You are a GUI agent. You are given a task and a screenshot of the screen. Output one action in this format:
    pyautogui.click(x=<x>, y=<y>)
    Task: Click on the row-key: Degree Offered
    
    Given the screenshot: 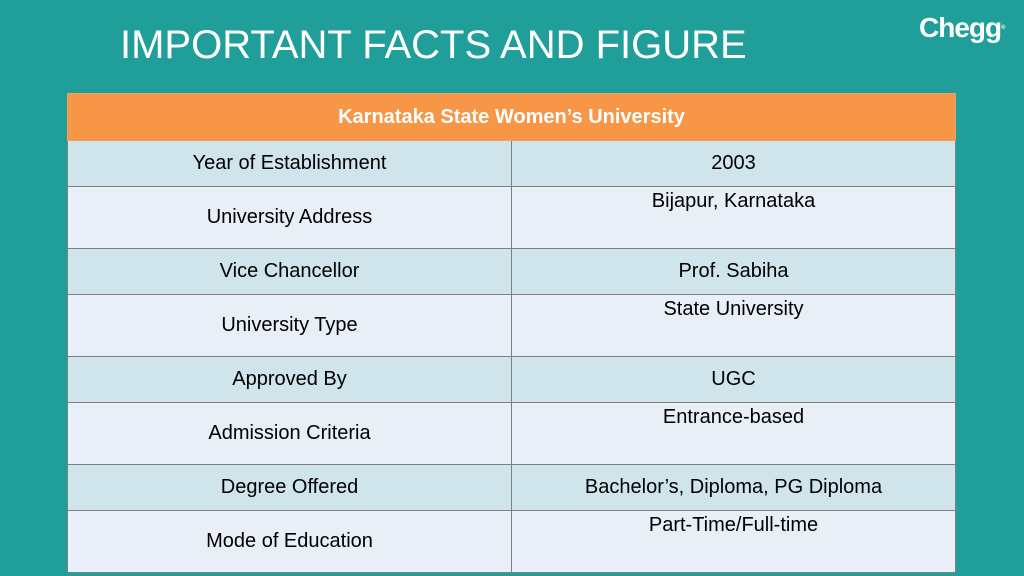 What is the action you would take?
    pyautogui.click(x=289, y=487)
    